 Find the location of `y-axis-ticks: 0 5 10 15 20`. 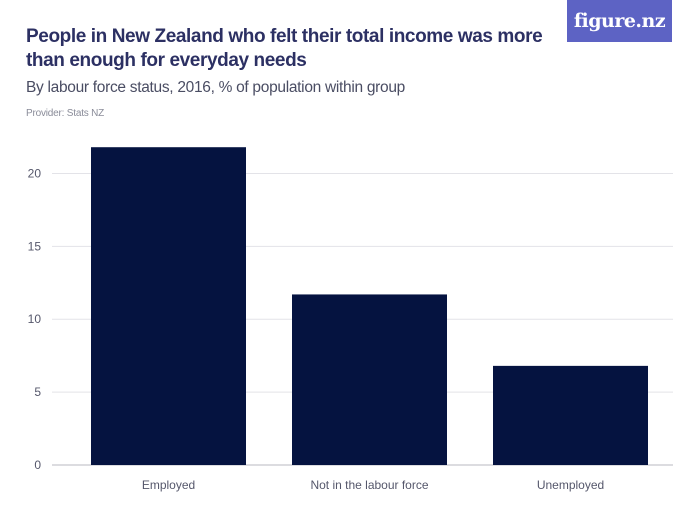

y-axis-ticks: 0 5 10 15 20 is located at coordinates (35, 319).